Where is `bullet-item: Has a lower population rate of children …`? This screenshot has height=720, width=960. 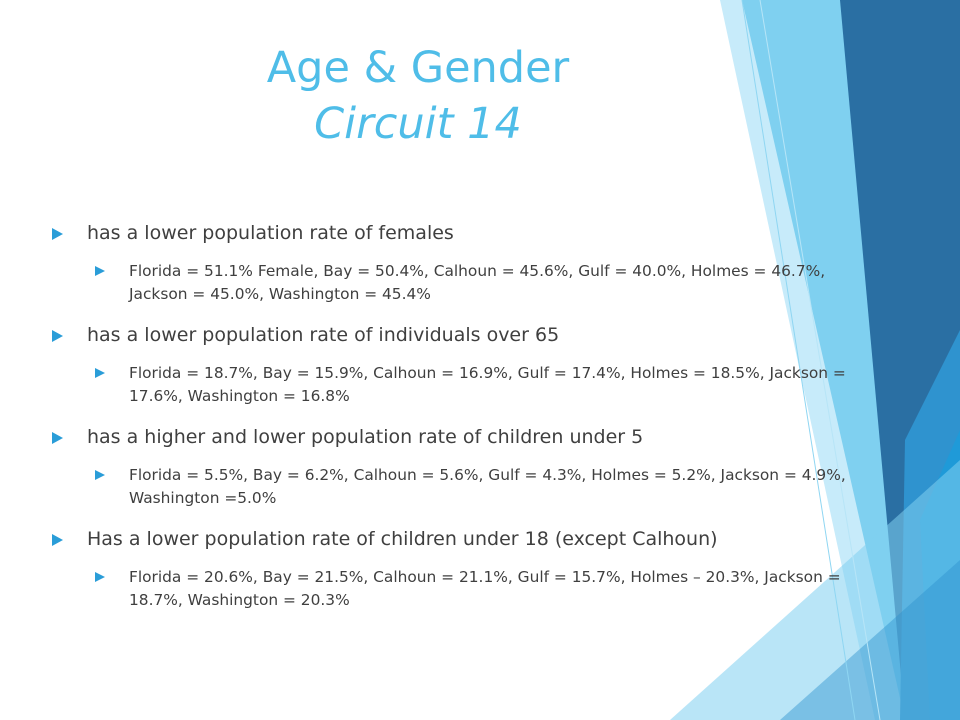
bullet-item: Has a lower population rate of children … is located at coordinates (448, 539).